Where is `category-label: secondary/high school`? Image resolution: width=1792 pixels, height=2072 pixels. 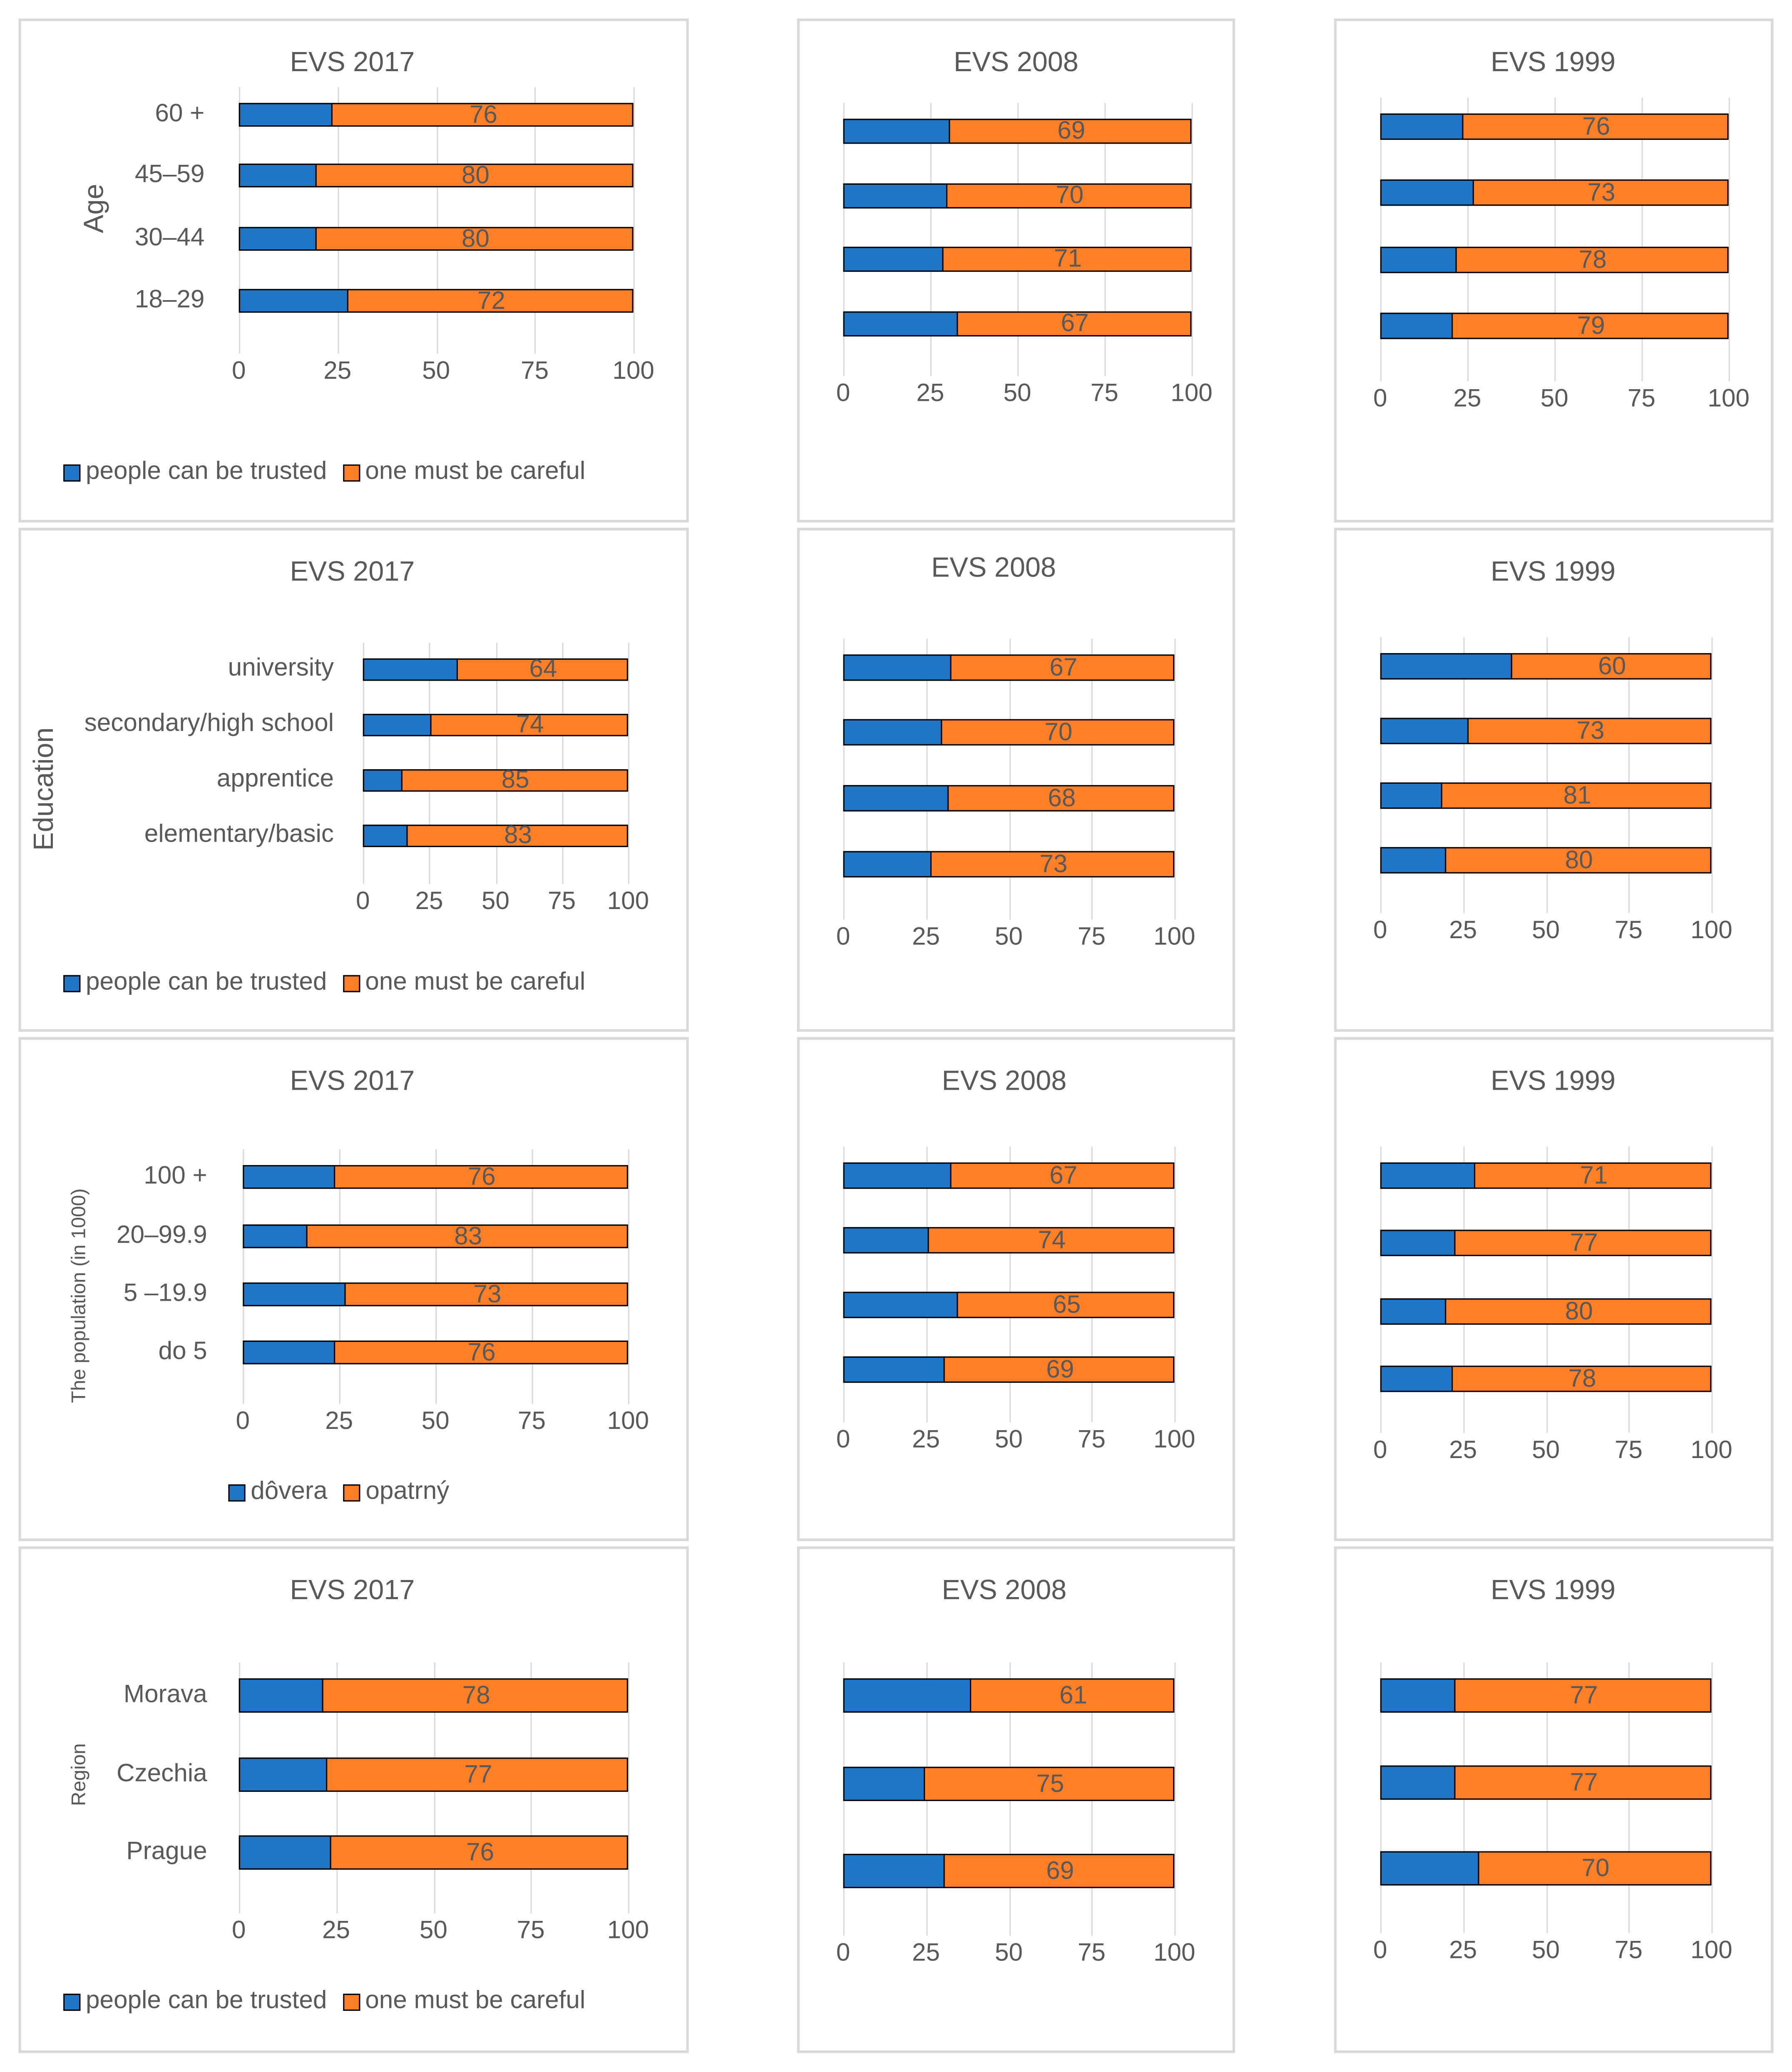 category-label: secondary/high school is located at coordinates (209, 724).